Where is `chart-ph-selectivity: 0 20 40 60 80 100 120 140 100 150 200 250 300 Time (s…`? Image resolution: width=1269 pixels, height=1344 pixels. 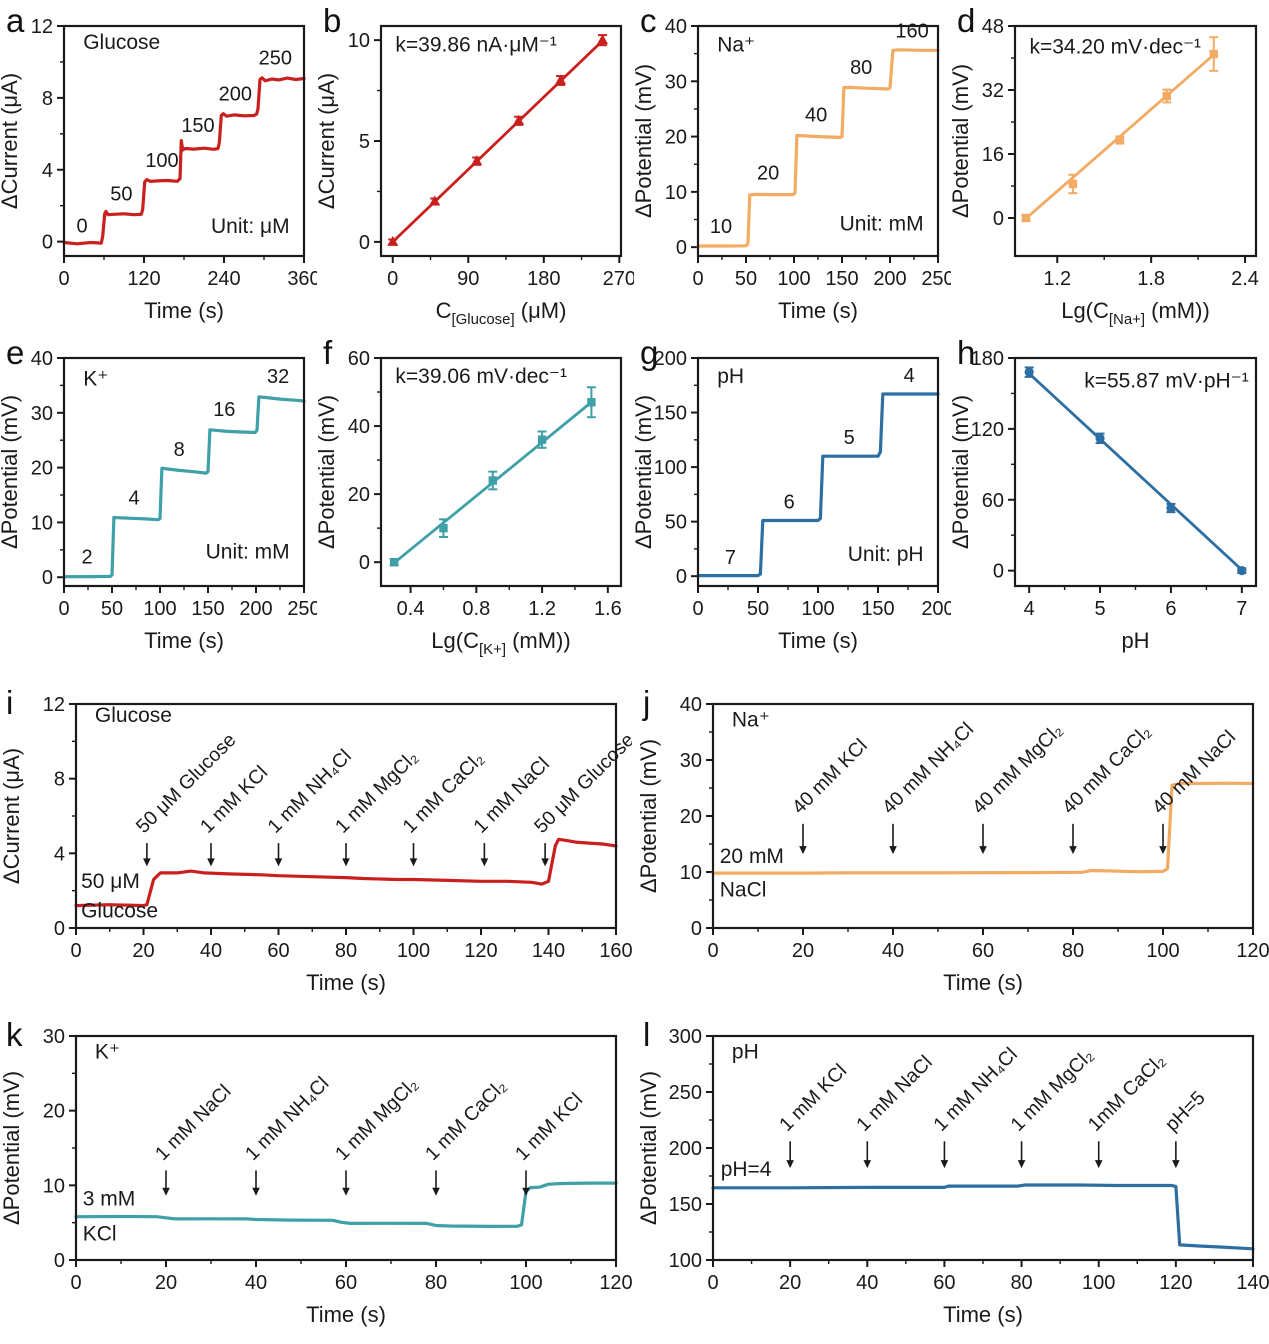 chart-ph-selectivity: 0 20 40 60 80 100 120 140 100 150 200 250 300 Time (s… is located at coordinates (953, 1176).